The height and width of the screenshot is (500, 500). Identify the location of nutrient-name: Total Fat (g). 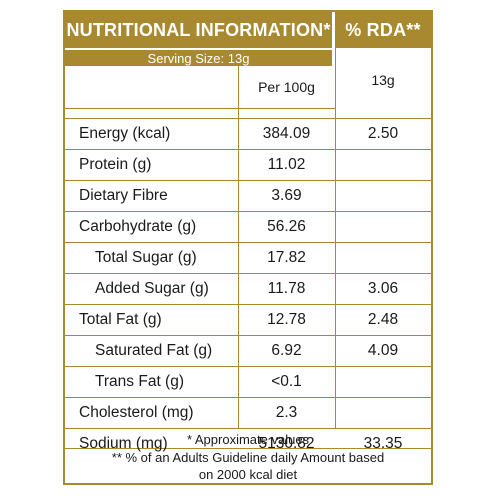
(120, 319).